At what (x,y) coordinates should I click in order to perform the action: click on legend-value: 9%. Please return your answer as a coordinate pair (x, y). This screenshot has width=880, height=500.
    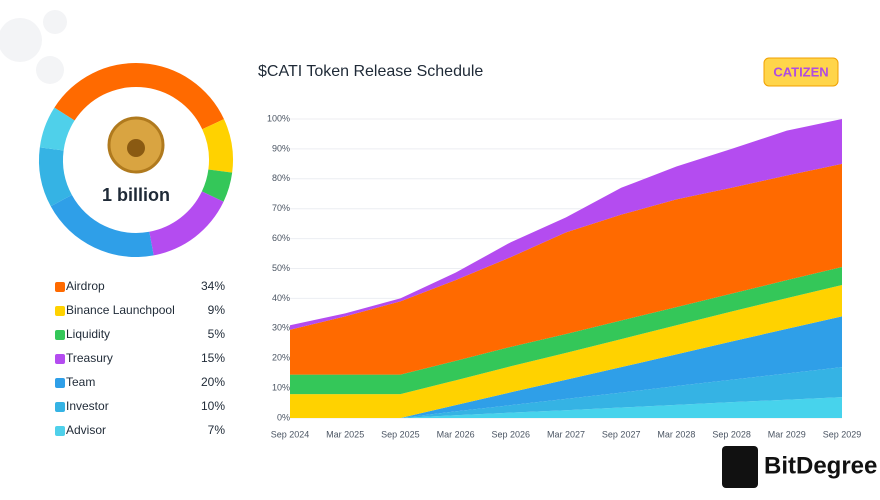
    Looking at the image, I should click on (217, 310).